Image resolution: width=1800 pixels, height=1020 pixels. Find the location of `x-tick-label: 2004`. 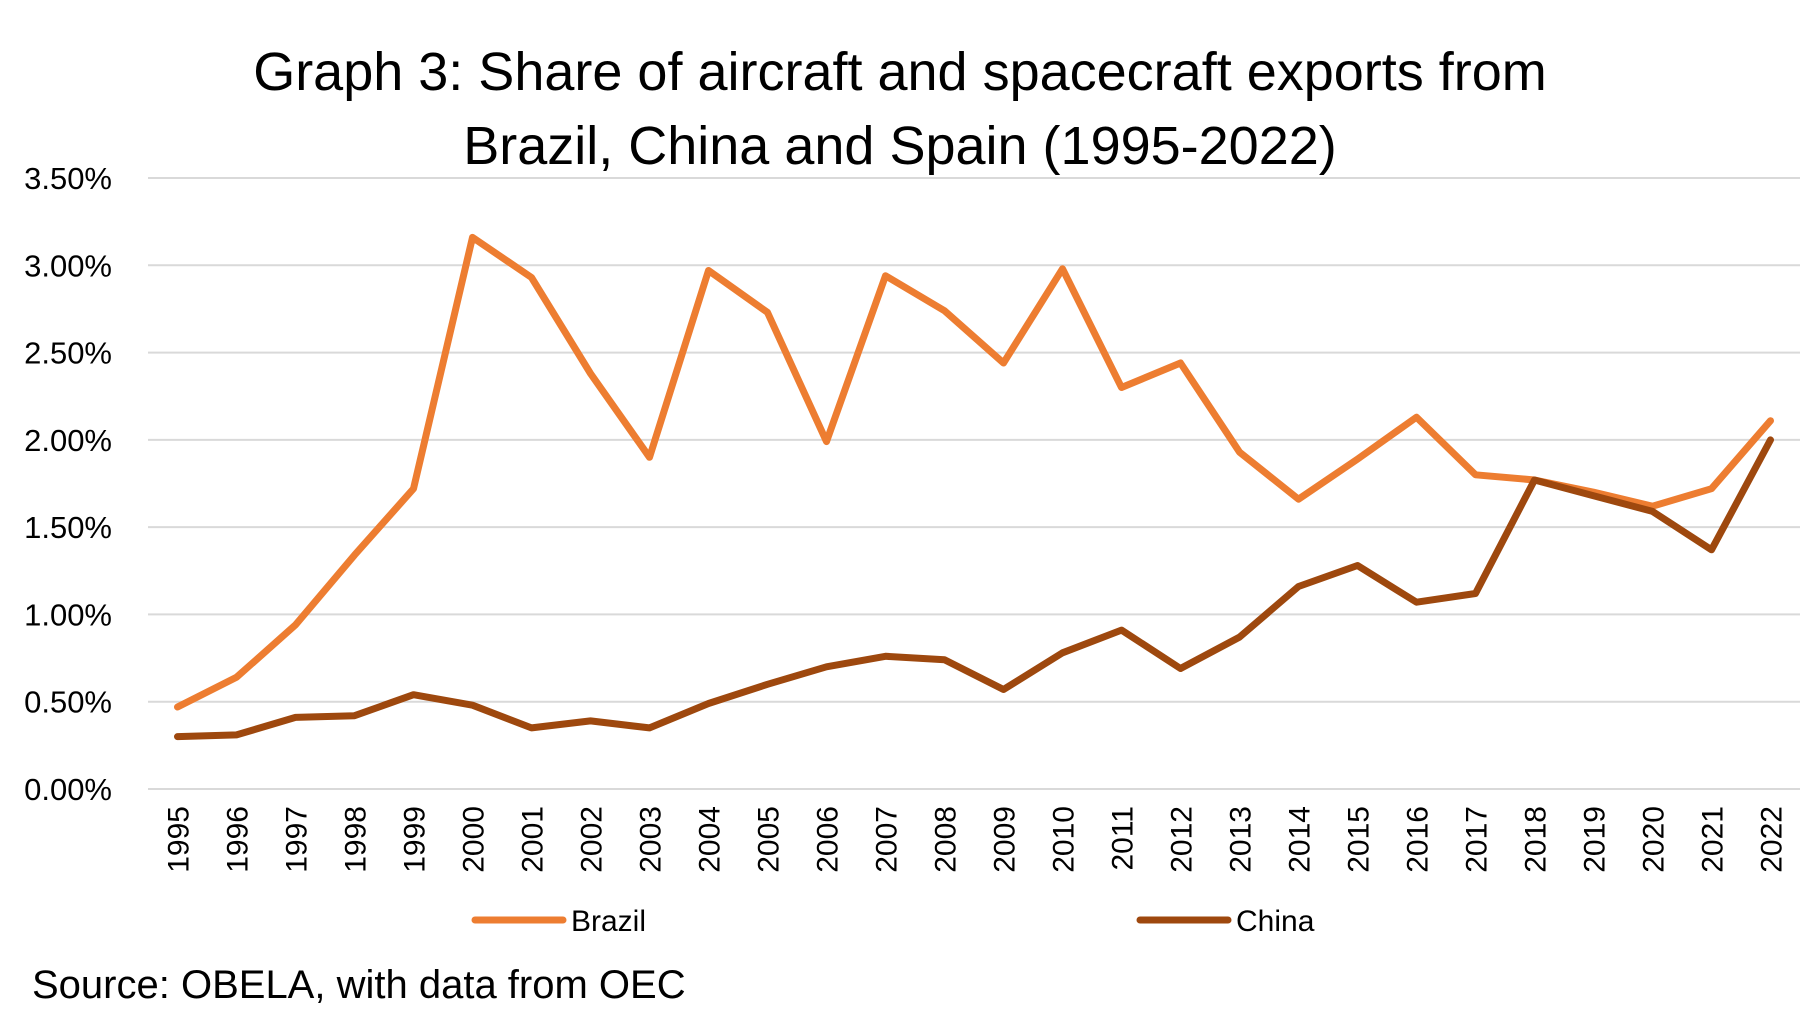

x-tick-label: 2004 is located at coordinates (710, 839).